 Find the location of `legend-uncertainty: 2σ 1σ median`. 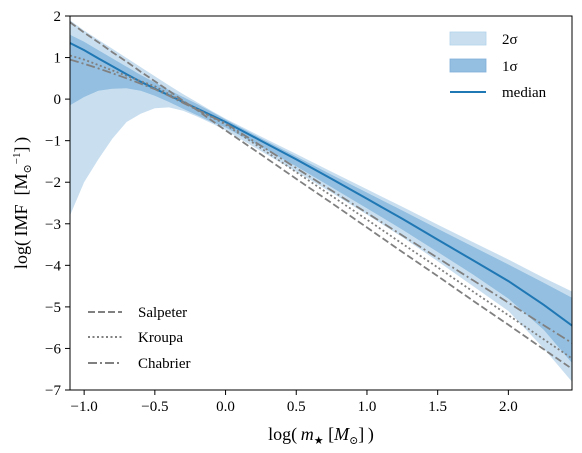

legend-uncertainty: 2σ 1σ median is located at coordinates (498, 66).